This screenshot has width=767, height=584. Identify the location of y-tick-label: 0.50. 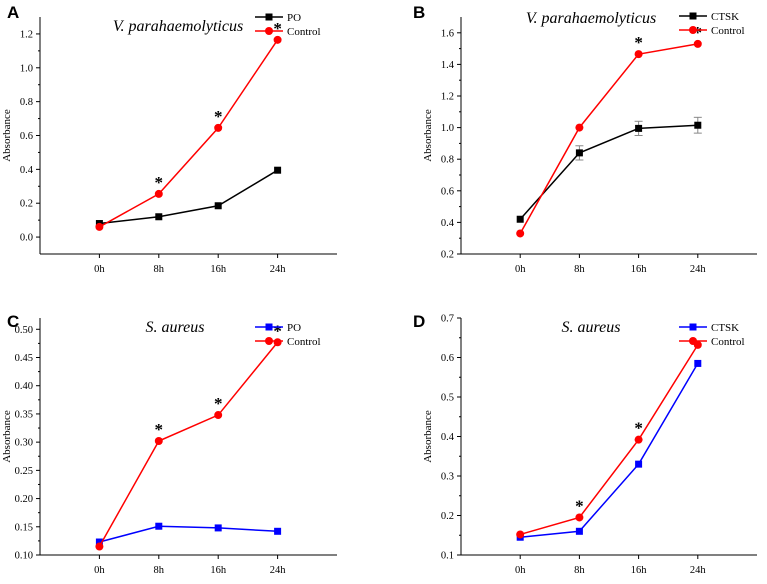
(24, 330).